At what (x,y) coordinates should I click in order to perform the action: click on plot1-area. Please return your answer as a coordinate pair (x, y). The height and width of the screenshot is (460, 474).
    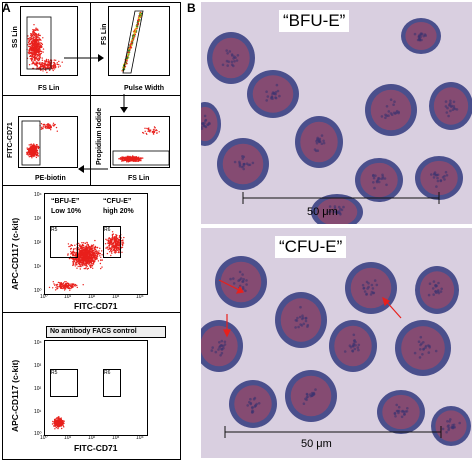
    Looking at the image, I should click on (49, 41).